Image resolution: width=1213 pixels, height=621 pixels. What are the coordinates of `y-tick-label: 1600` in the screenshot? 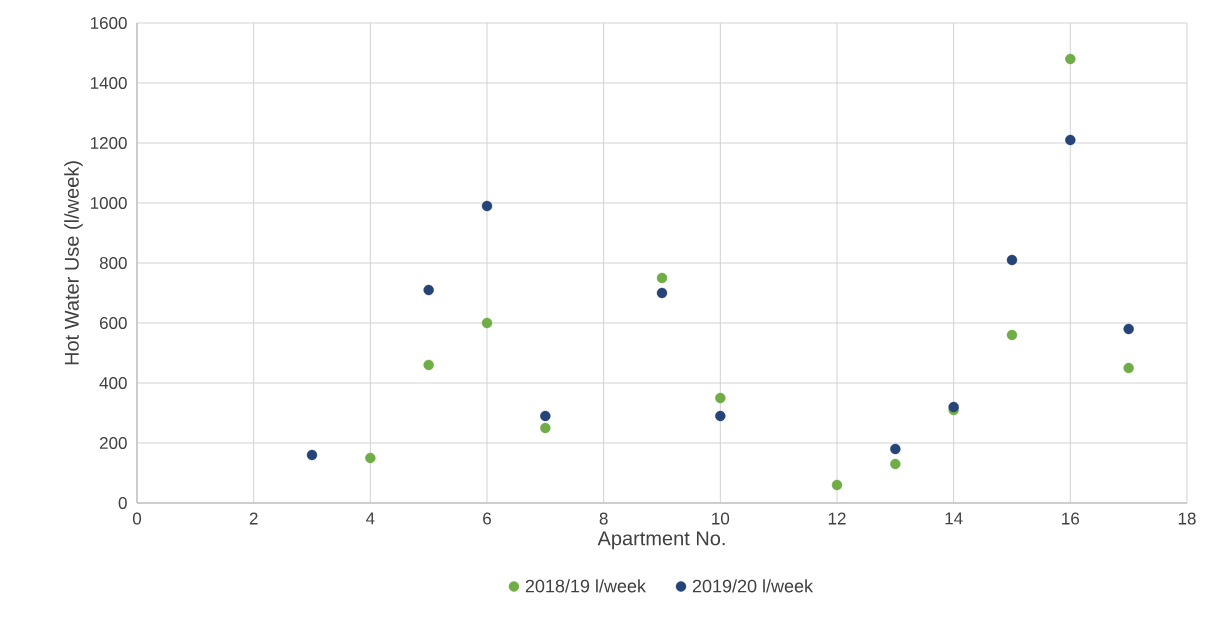 It's located at (108, 23).